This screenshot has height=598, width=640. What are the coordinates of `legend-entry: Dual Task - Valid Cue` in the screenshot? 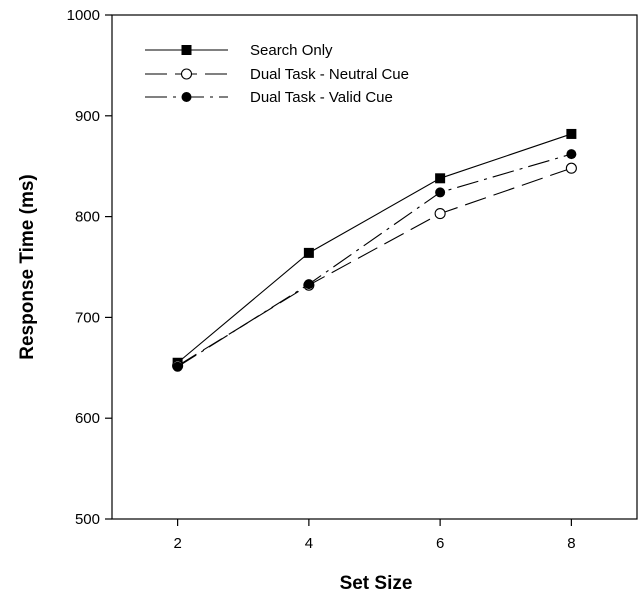 It's located at (269, 97).